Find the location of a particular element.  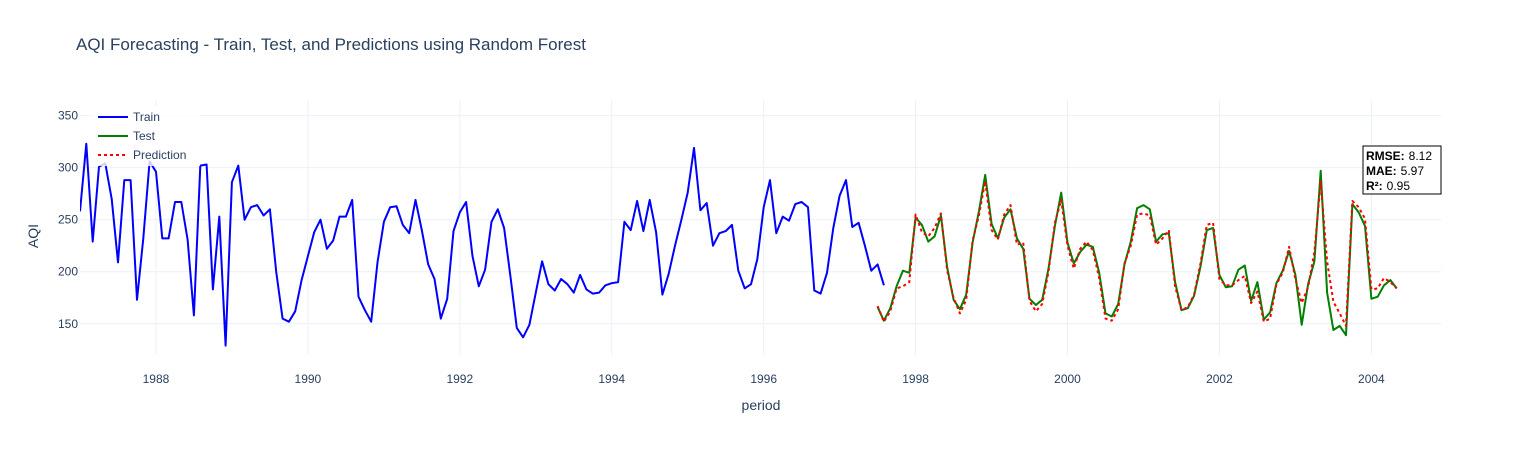

metric-value: 5.97 is located at coordinates (1413, 171).